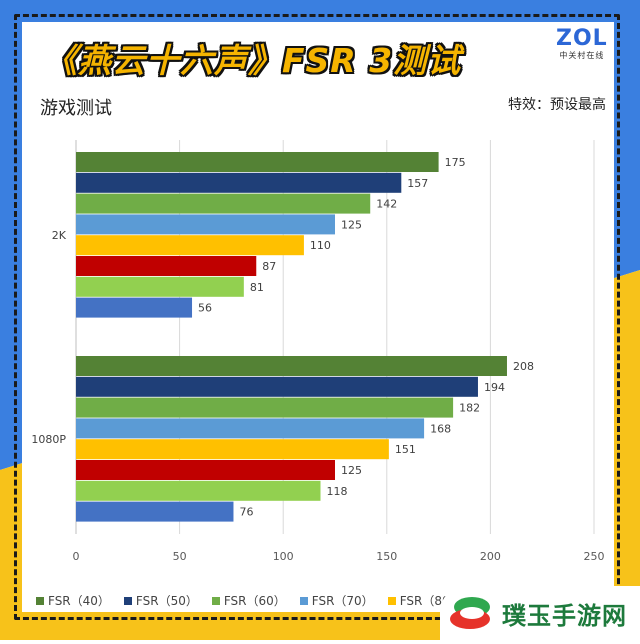 This screenshot has width=640, height=644. I want to click on watermark: 璞玉手游网, so click(540, 613).